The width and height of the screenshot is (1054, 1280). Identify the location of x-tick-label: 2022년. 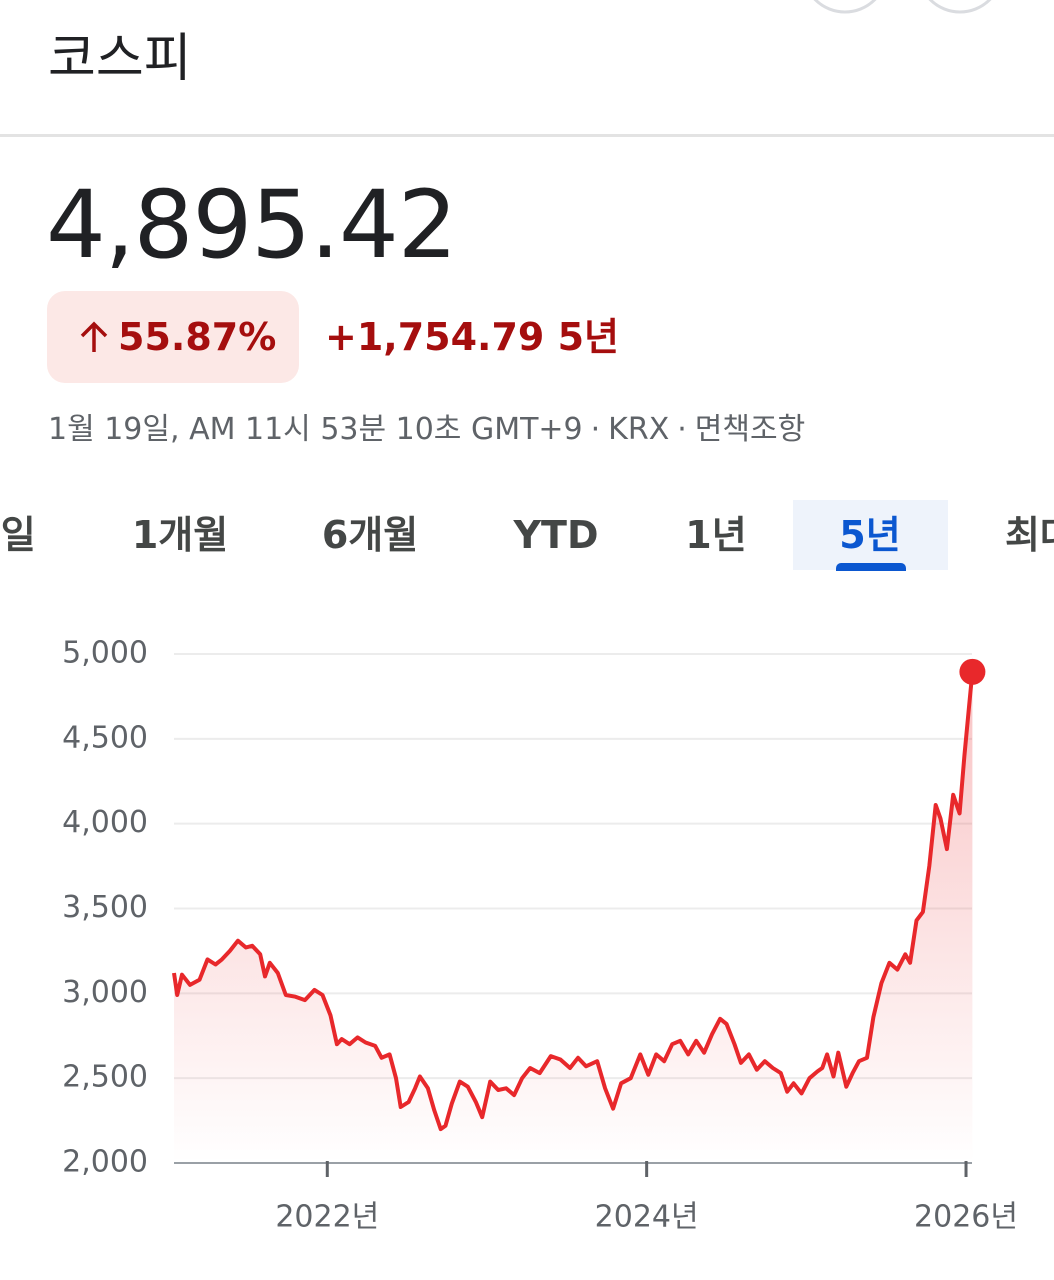
(327, 1217).